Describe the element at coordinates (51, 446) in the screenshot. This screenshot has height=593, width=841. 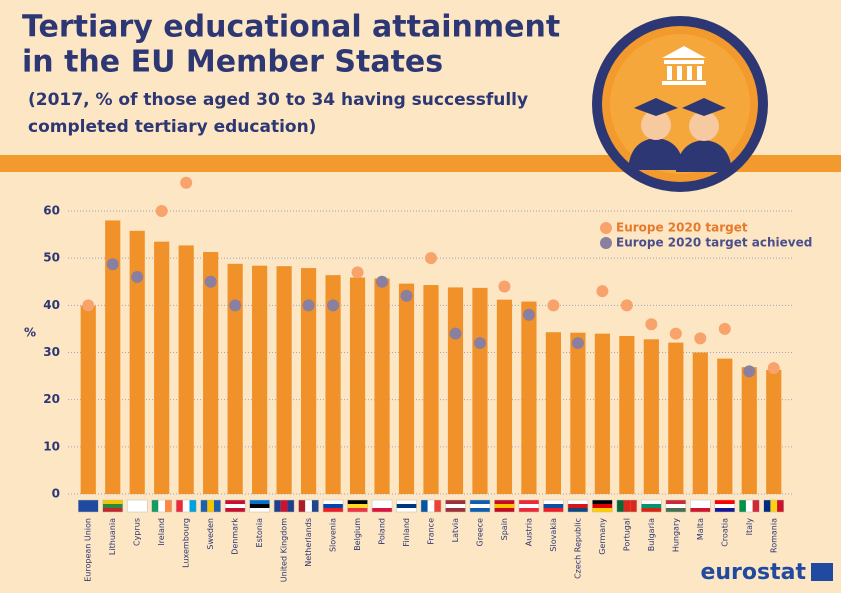
I see `y-tick-label: 10` at that location.